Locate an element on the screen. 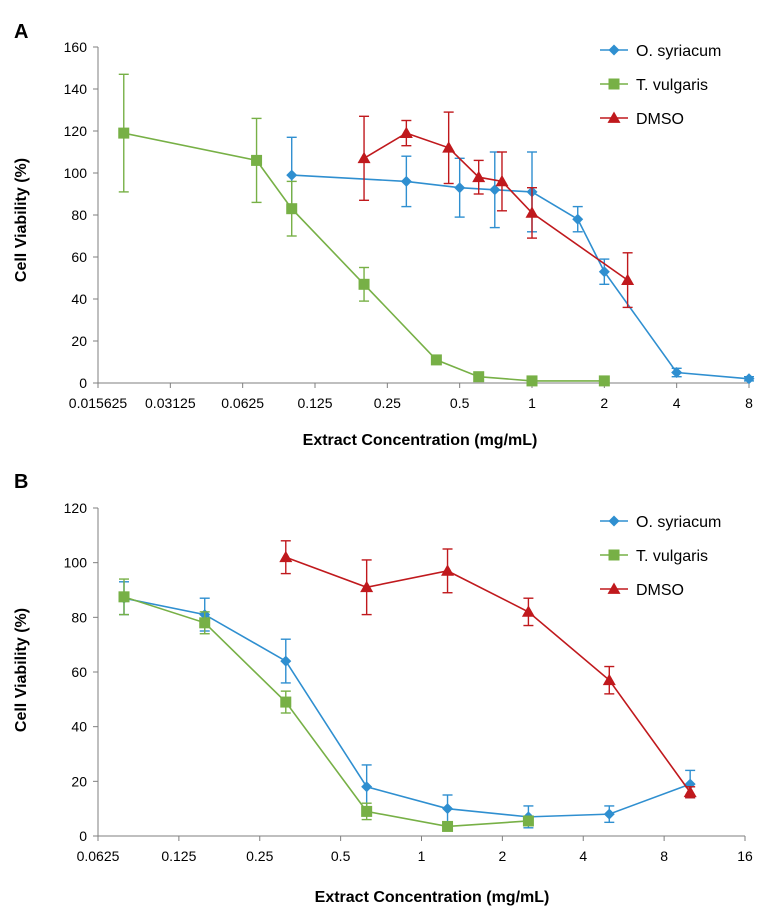 The image size is (769, 909). panel-a-y-tick-label: 100 is located at coordinates (76, 173).